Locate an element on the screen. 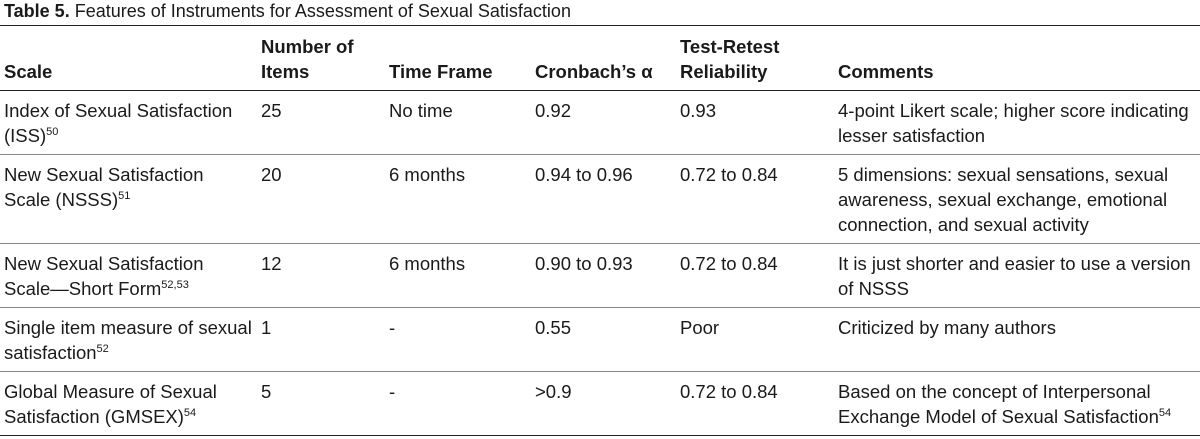  cell-time-frame: No time is located at coordinates (421, 110).